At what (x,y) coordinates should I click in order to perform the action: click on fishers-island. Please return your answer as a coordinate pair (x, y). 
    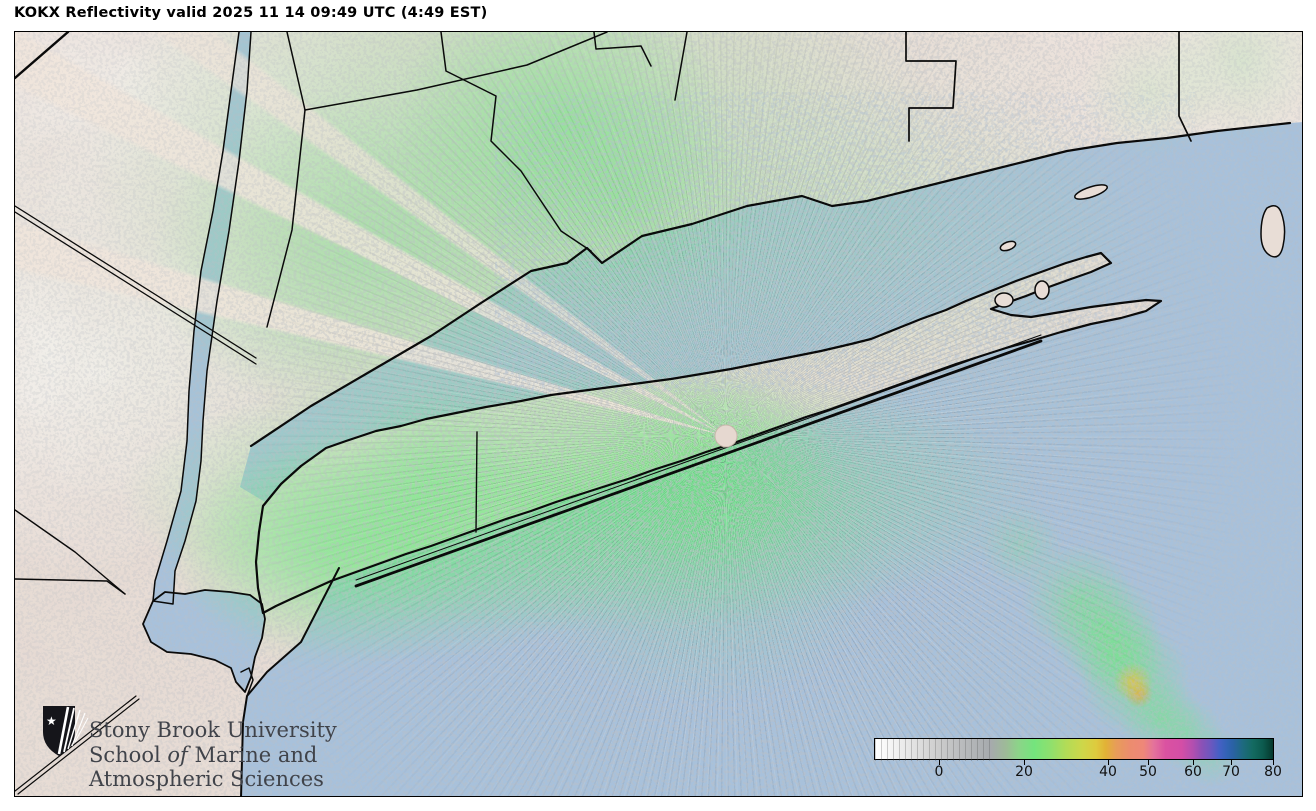
    Looking at the image, I should click on (1091, 192).